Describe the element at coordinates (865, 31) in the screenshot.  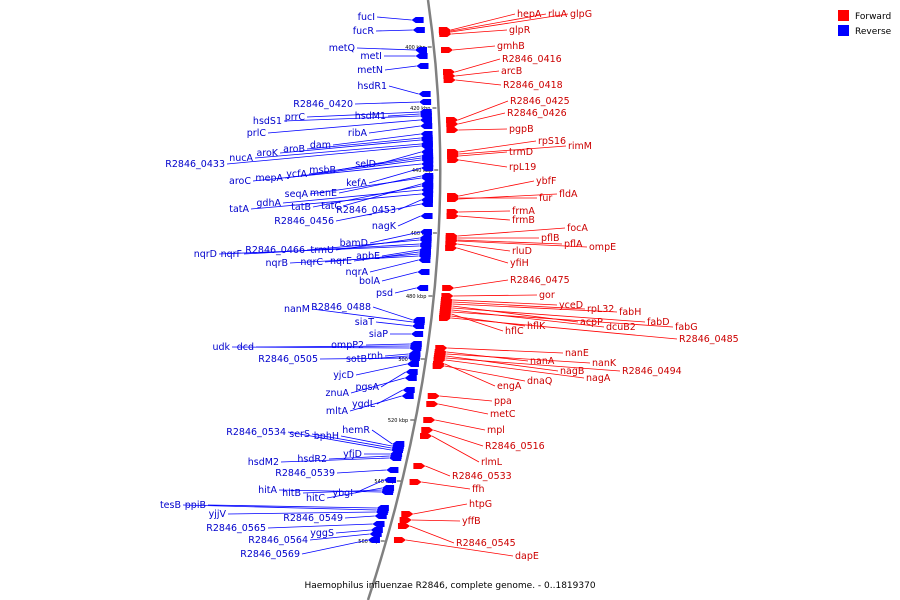
I see `legend-item-reverse: Reverse` at that location.